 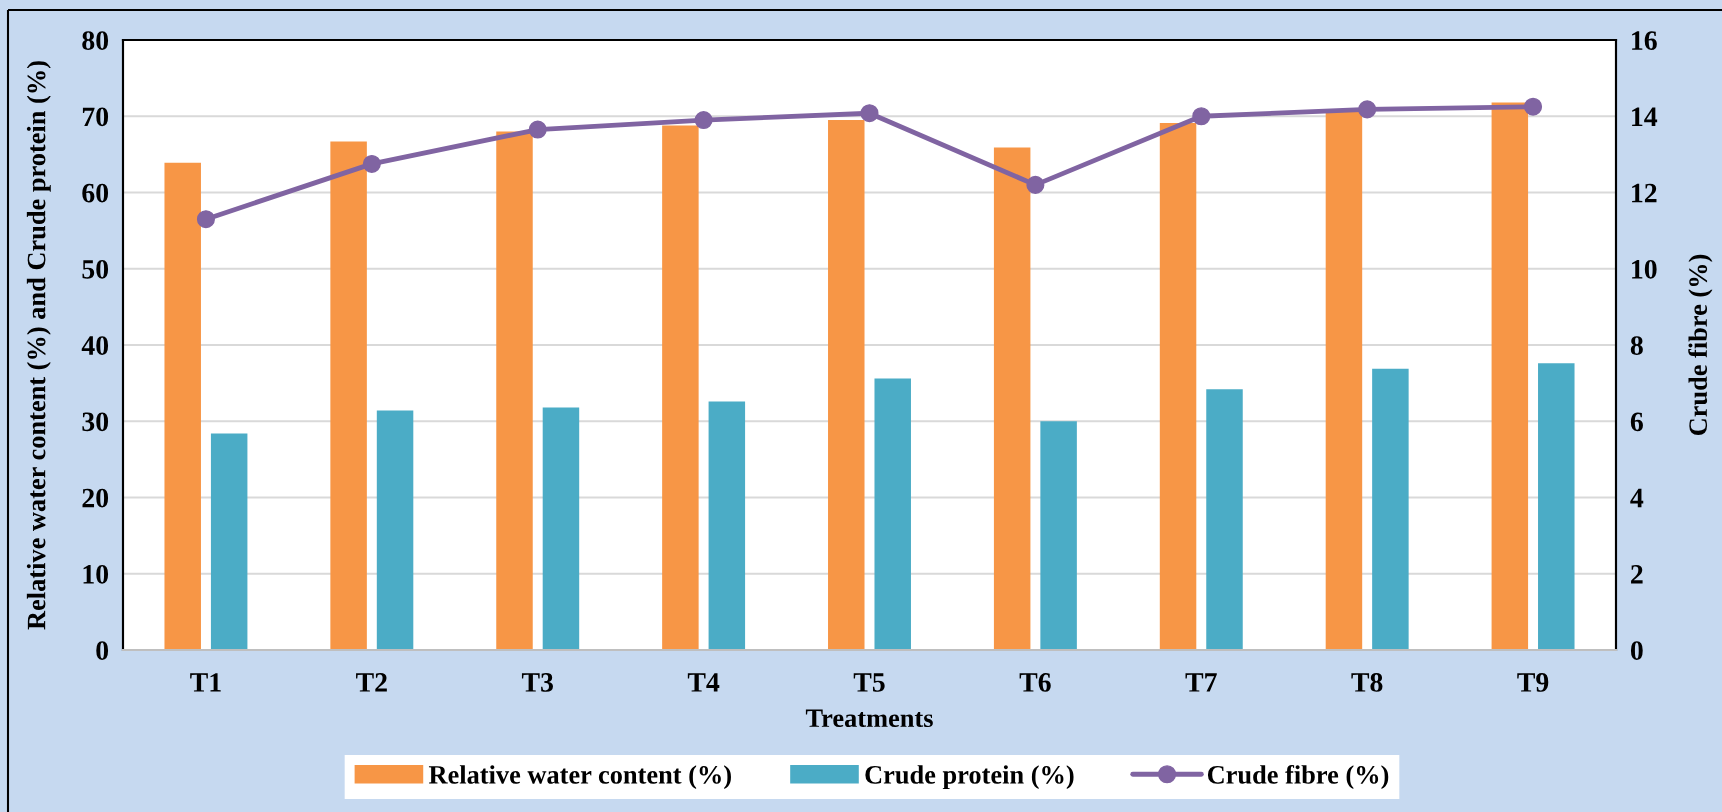 What do you see at coordinates (869, 682) in the screenshot?
I see `x-tick-label: T5` at bounding box center [869, 682].